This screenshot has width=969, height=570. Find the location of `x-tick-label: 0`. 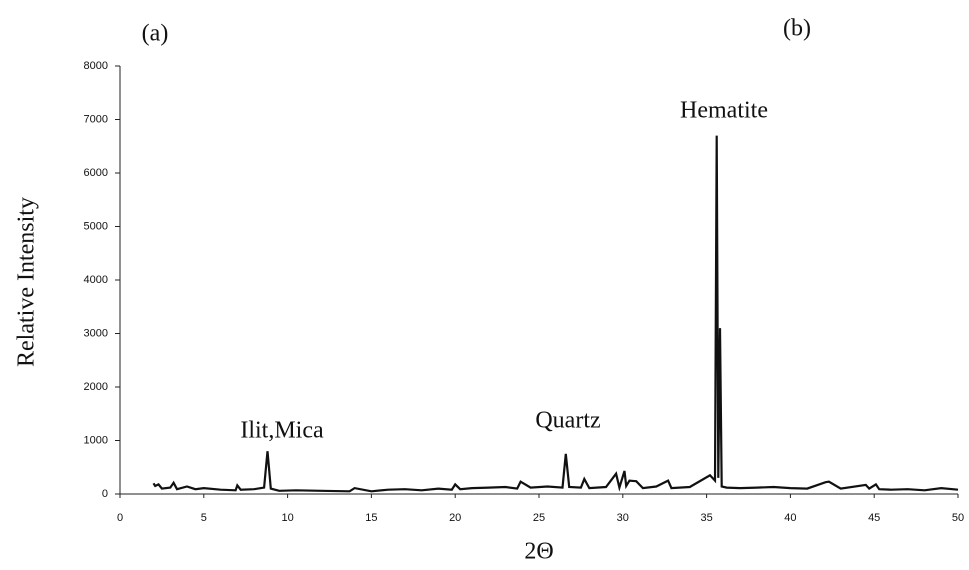

x-tick-label: 0 is located at coordinates (120, 518).